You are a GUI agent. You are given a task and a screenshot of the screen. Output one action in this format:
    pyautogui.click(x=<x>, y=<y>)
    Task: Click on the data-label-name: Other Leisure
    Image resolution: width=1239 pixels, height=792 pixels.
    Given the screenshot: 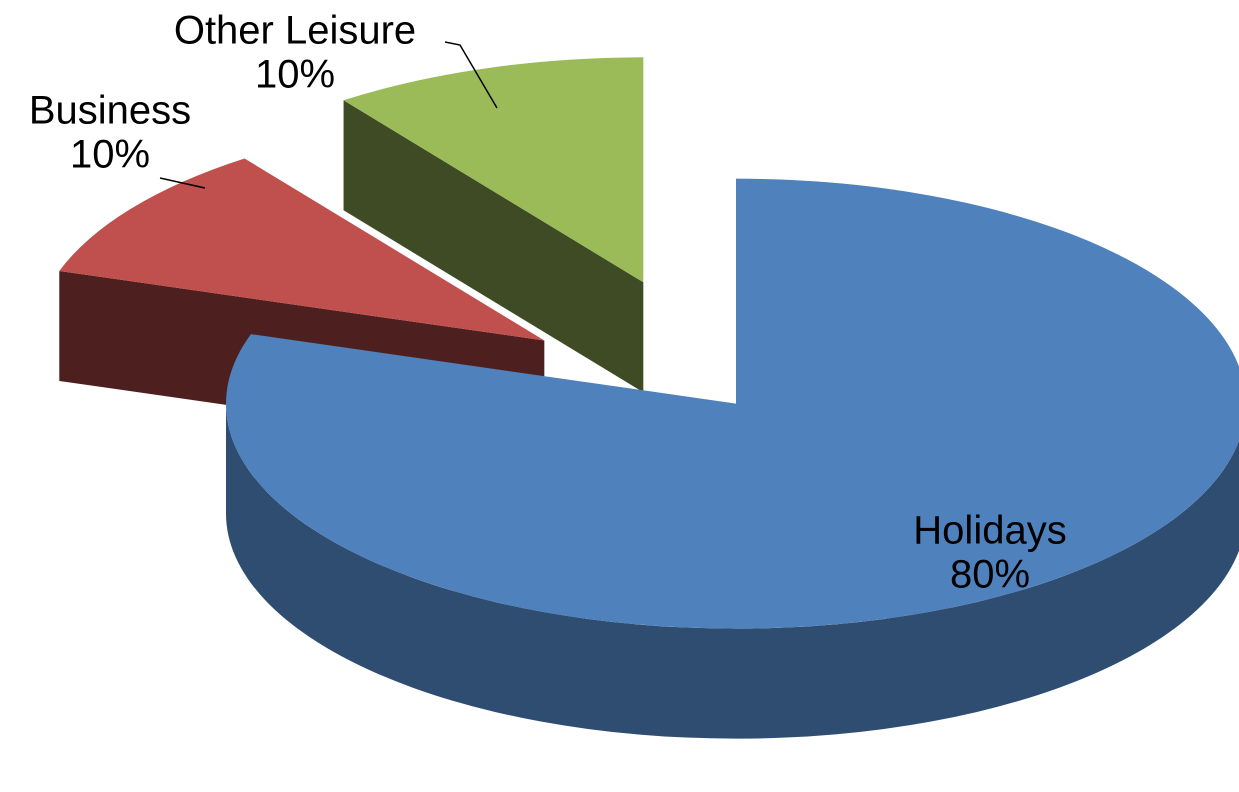 What is the action you would take?
    pyautogui.click(x=295, y=31)
    